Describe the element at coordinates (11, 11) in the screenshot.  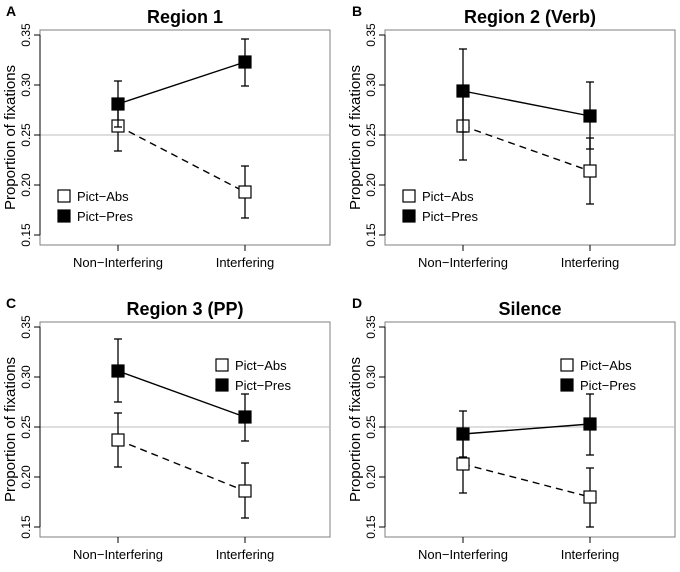
I see `panel-letter: A` at that location.